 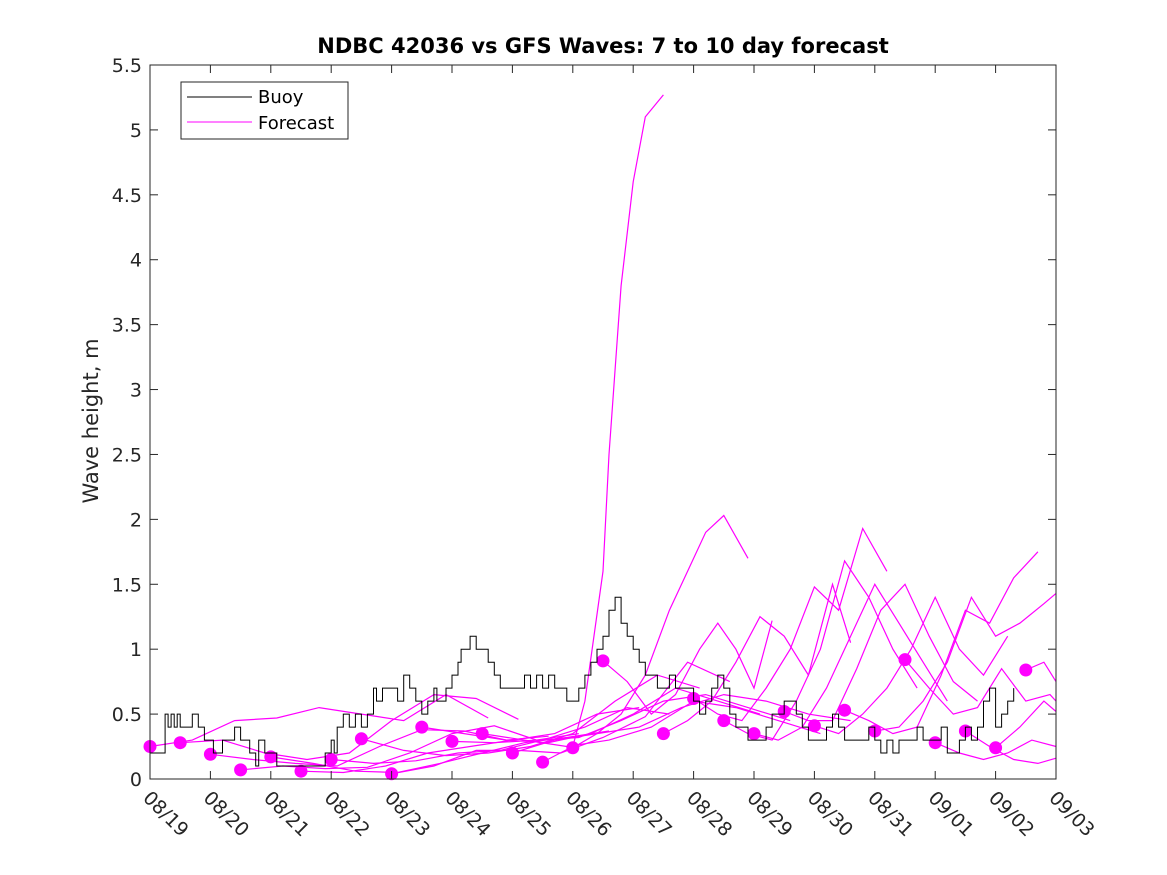 I want to click on y-tick-label: 5, so click(x=136, y=131).